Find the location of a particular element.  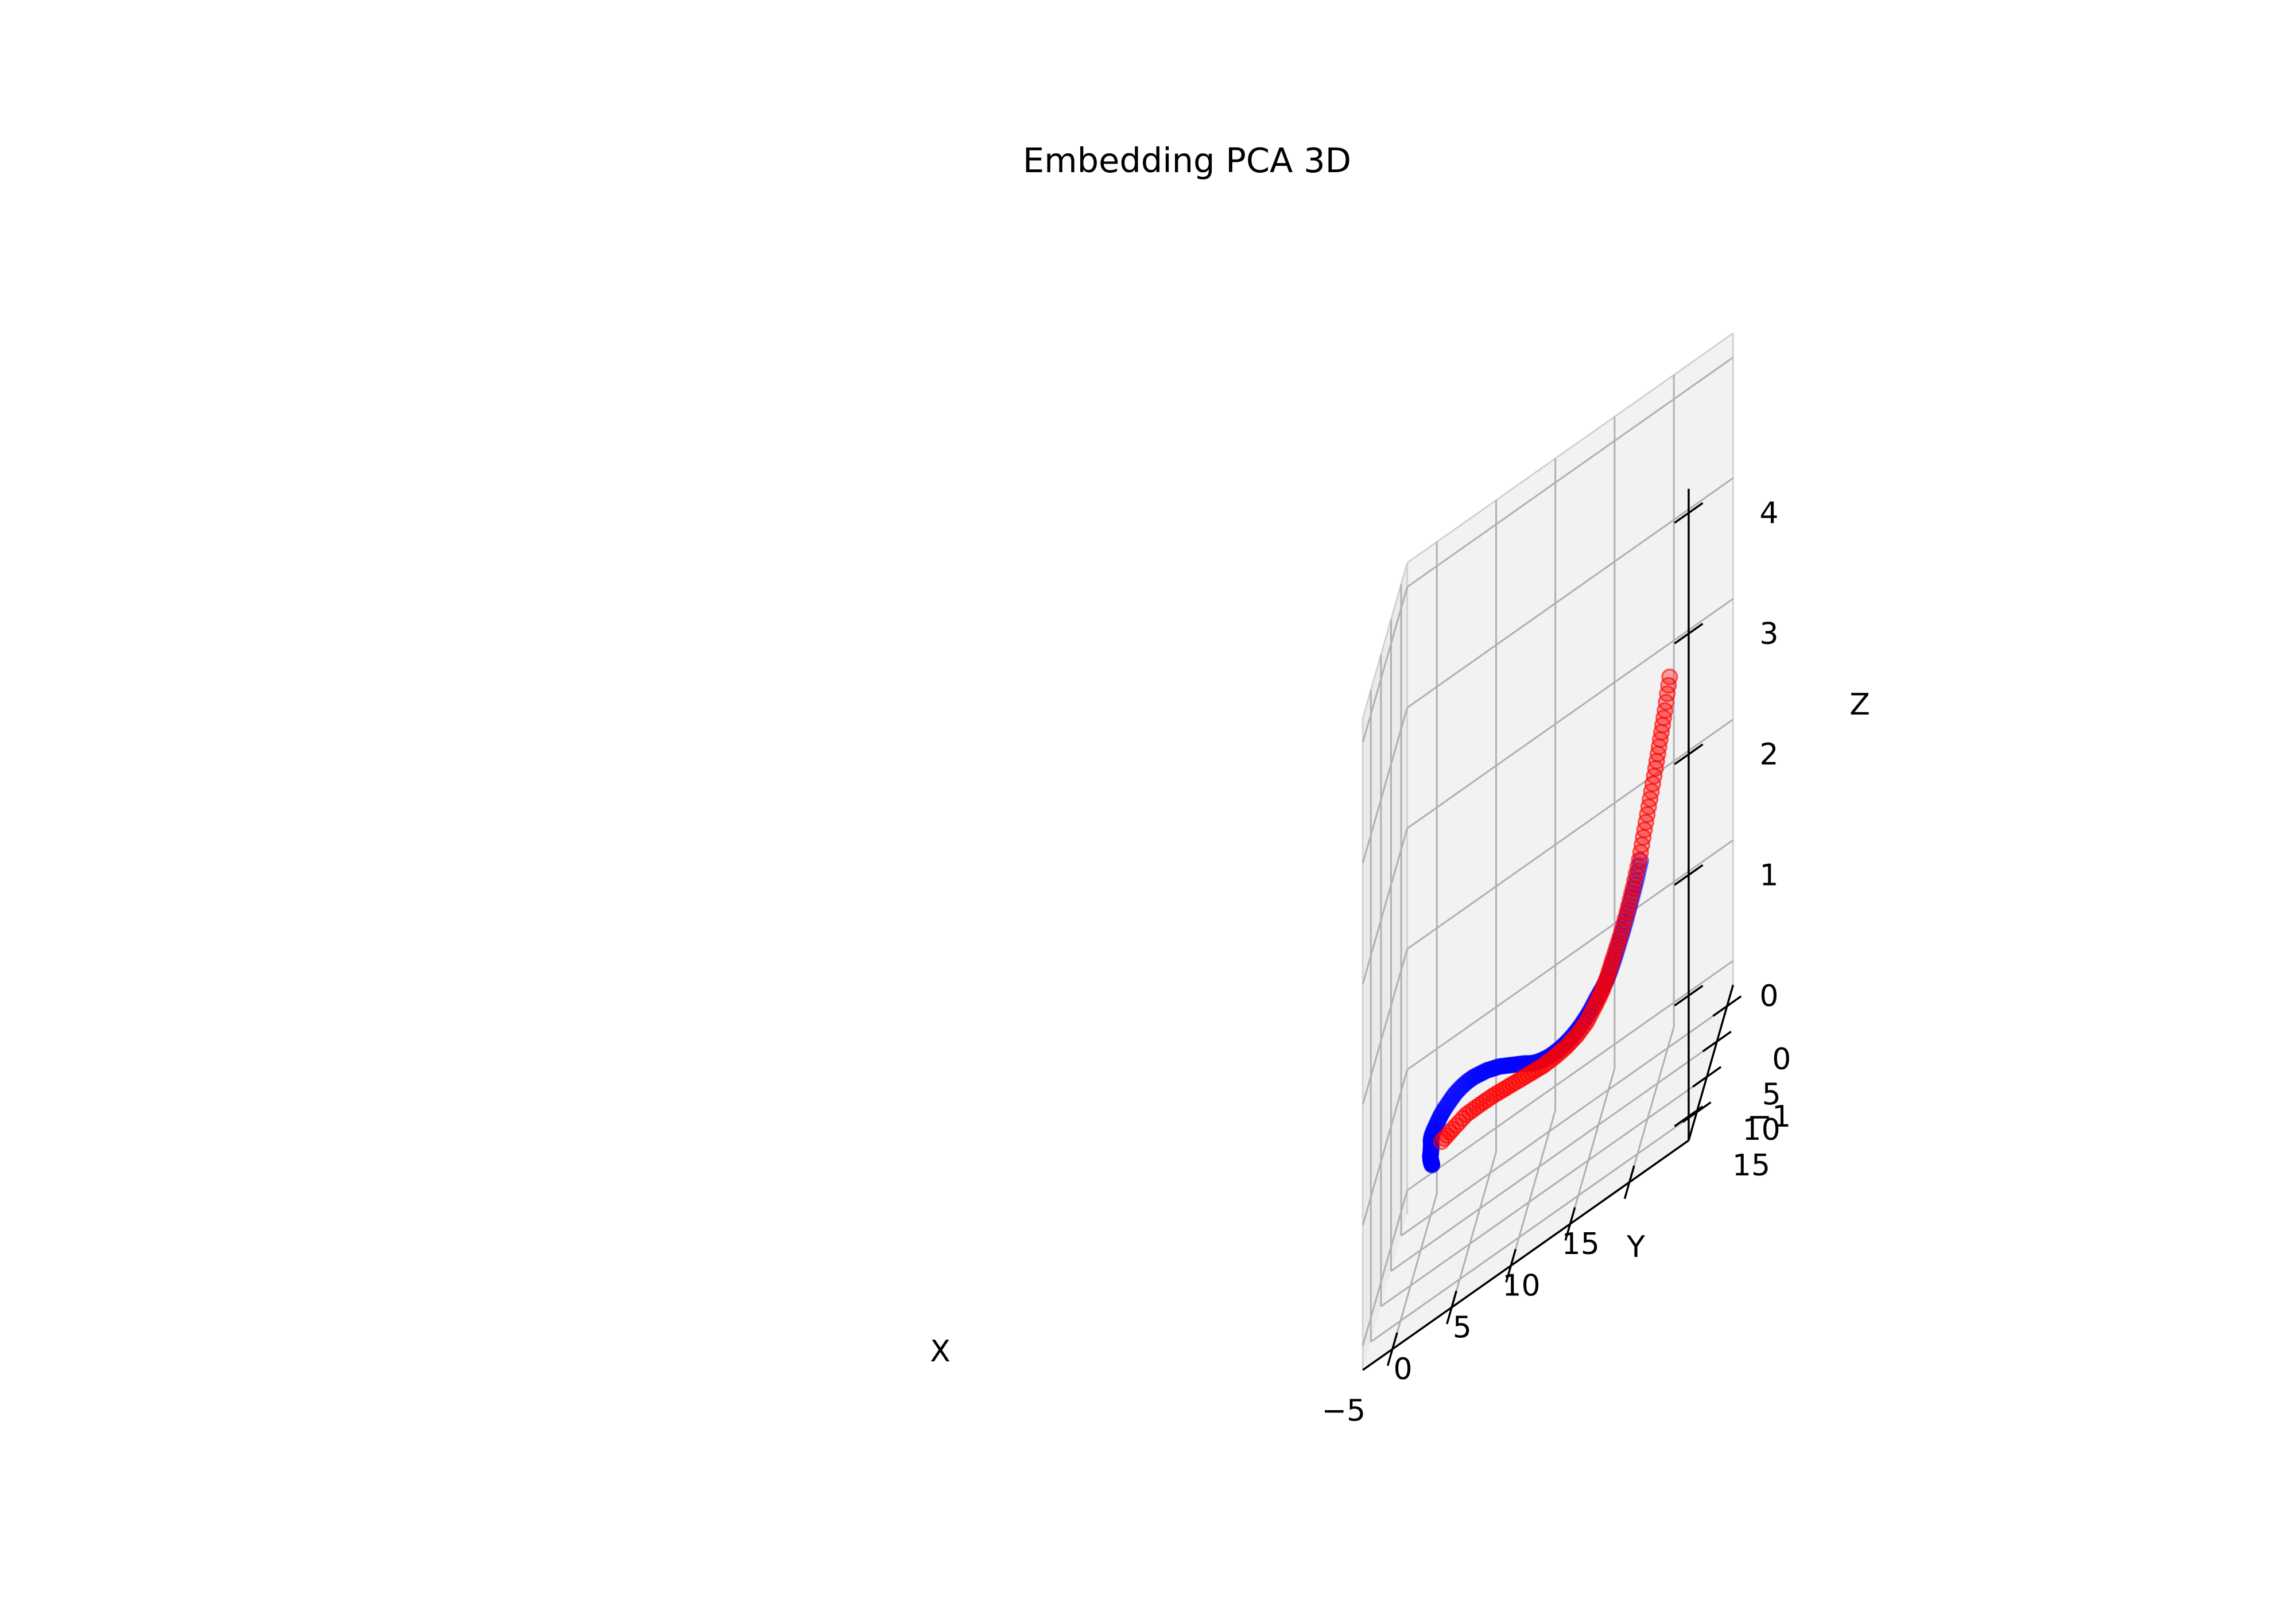

x-axis-line is located at coordinates (1525, 1255).